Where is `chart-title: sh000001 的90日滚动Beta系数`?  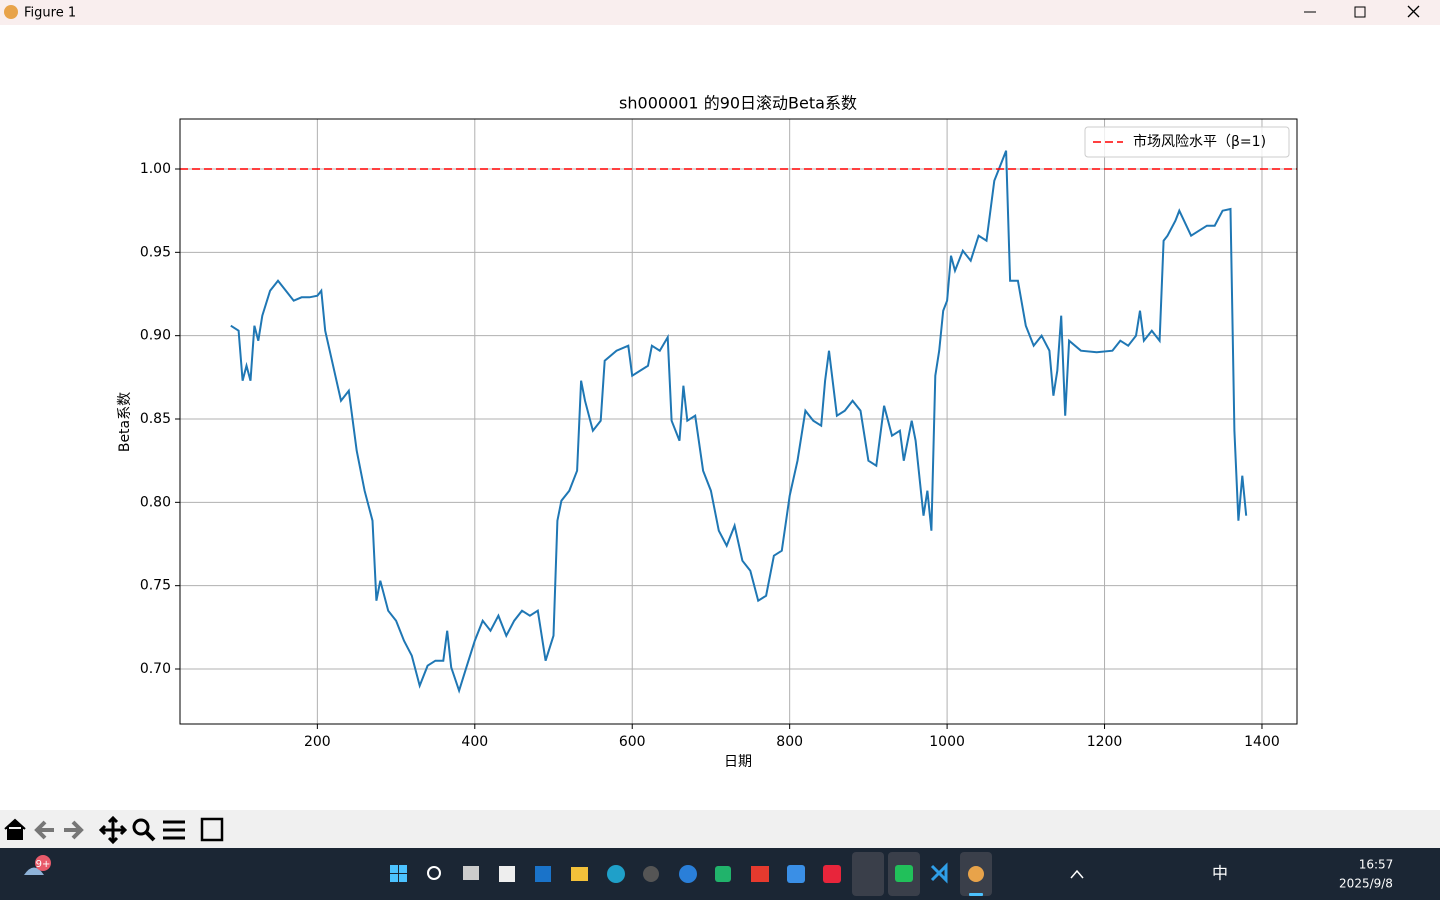
chart-title: sh000001 的90日滚动Beta系数 is located at coordinates (738, 103).